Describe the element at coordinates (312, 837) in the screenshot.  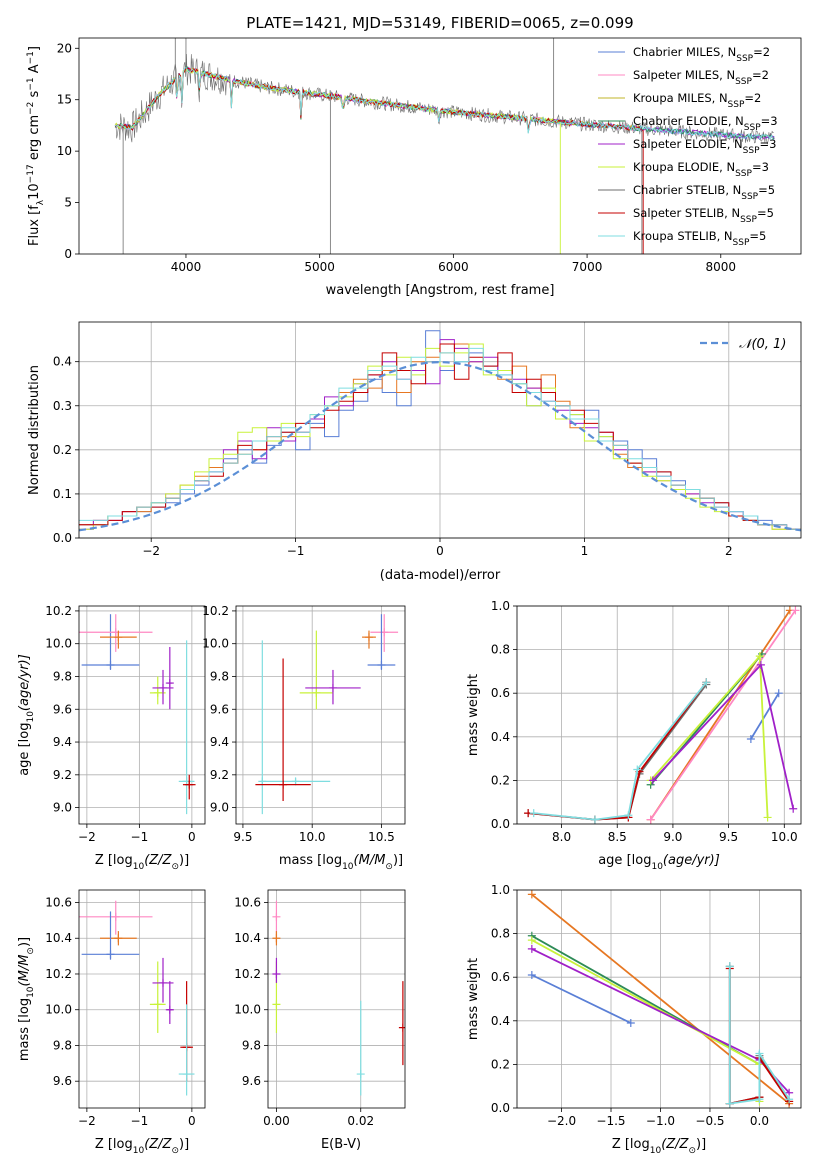
I see `x-tick-label: 10.0` at that location.